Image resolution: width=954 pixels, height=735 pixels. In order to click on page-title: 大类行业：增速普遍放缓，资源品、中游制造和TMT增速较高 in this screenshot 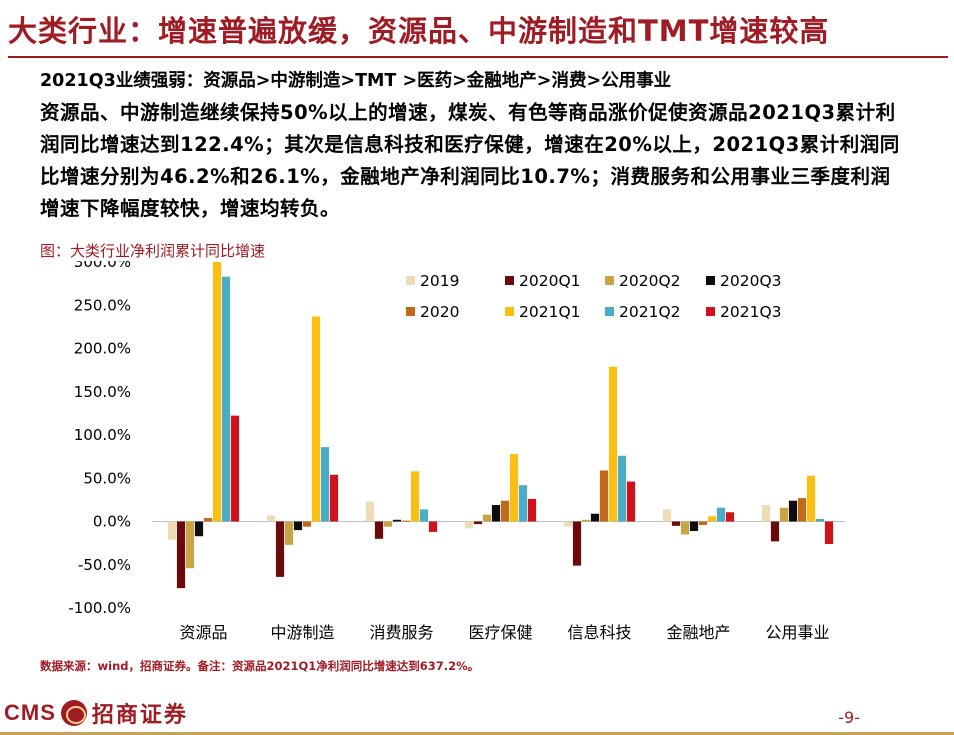, I will do `click(419, 31)`.